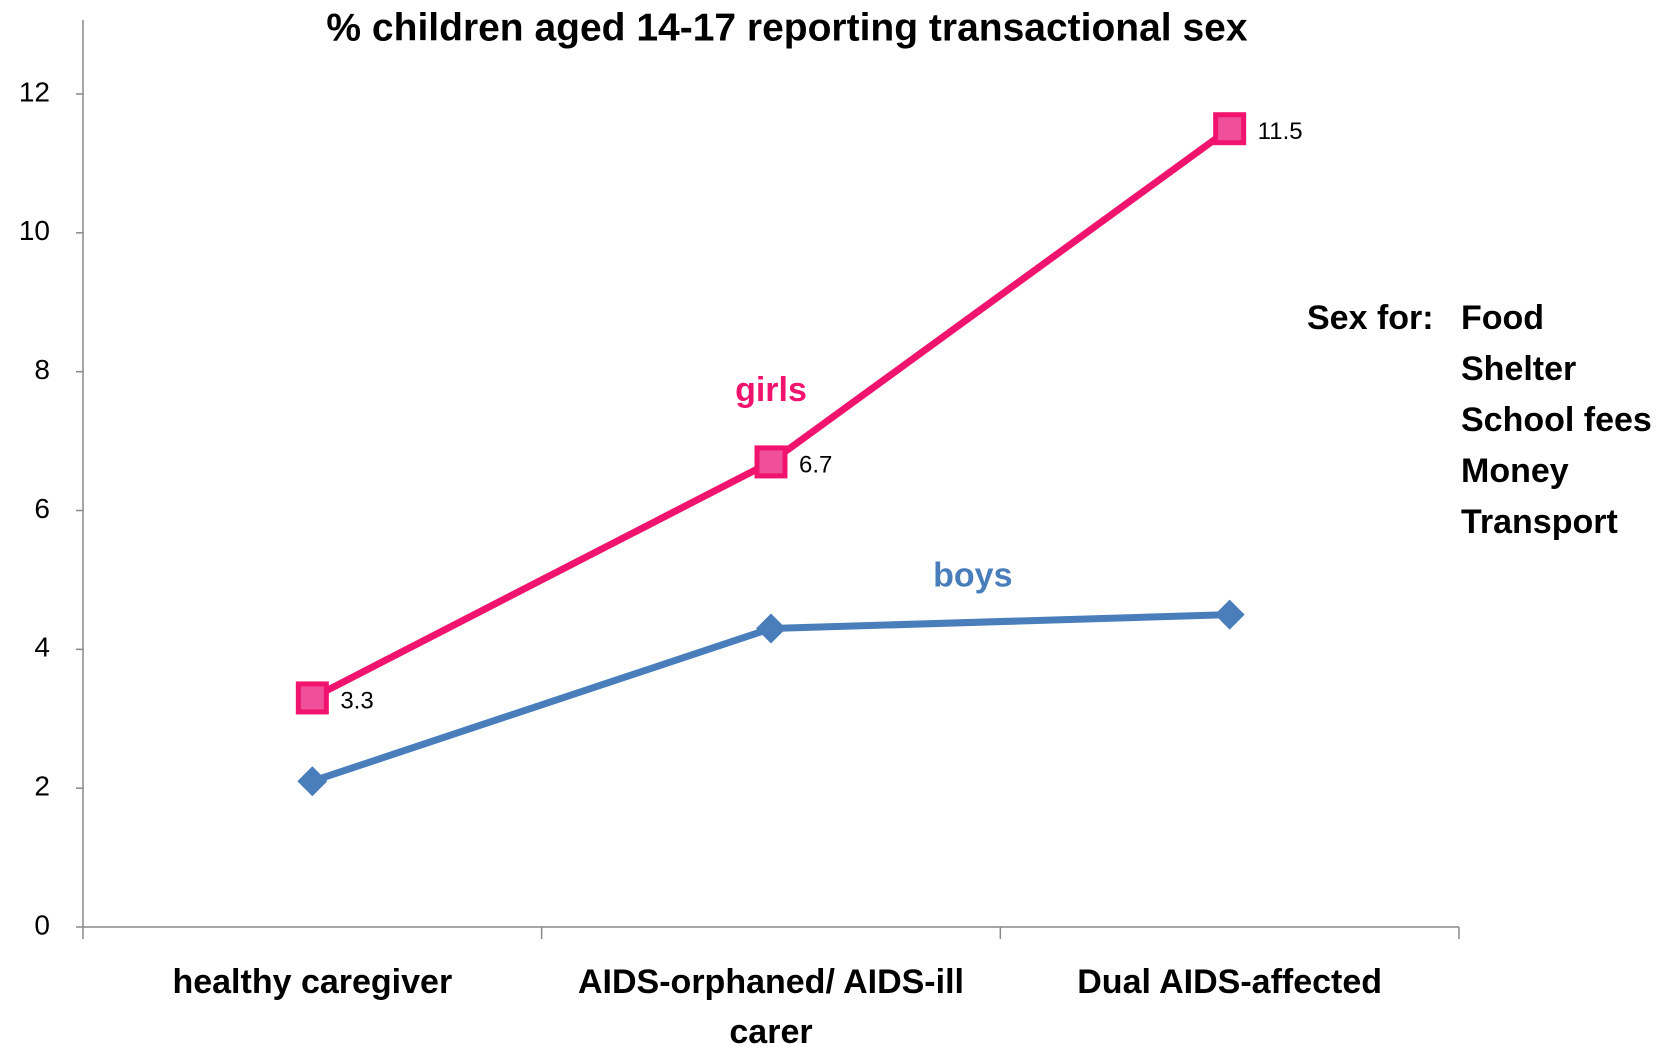 The width and height of the screenshot is (1675, 1052). What do you see at coordinates (1230, 982) in the screenshot?
I see `x-tick-label: Dual AIDS-affected` at bounding box center [1230, 982].